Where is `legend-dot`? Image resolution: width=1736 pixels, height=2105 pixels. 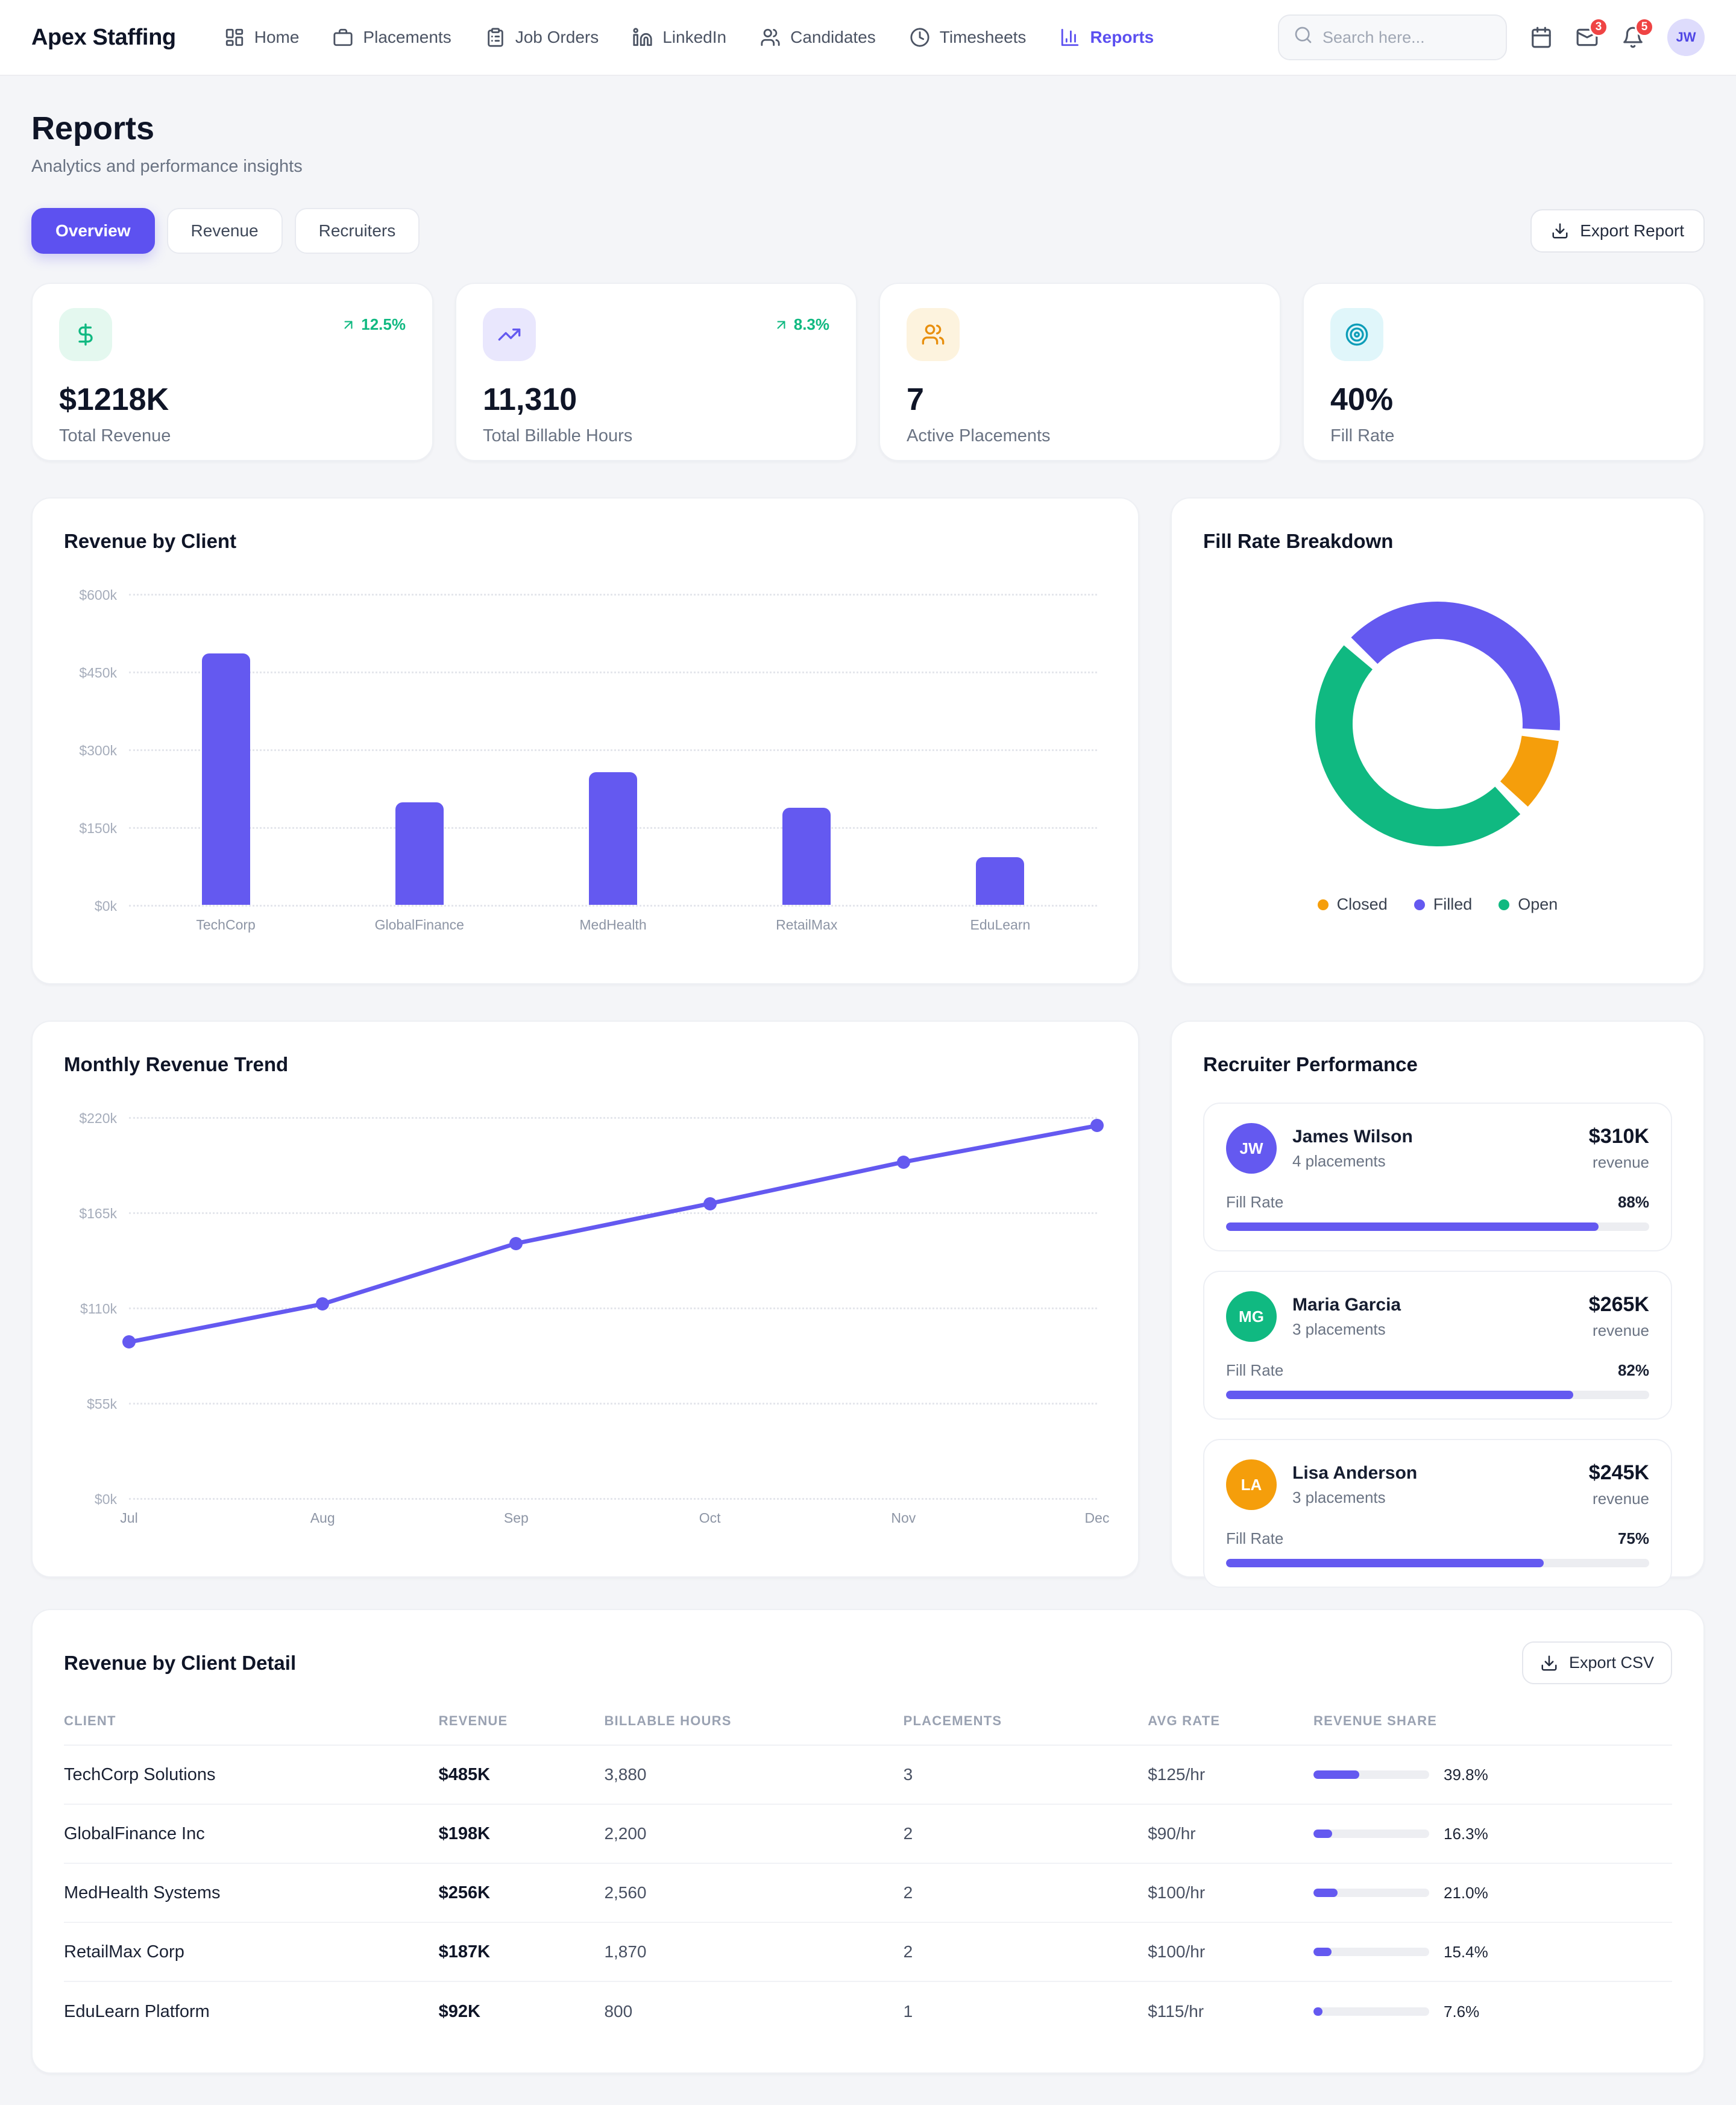 legend-dot is located at coordinates (1419, 904).